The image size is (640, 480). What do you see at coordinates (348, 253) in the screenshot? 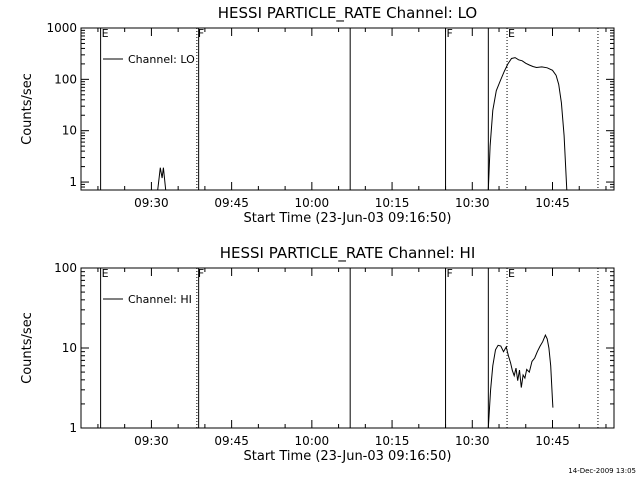
I see `chart-title: HESSI PARTICLE_RATE Channel: HI` at bounding box center [348, 253].